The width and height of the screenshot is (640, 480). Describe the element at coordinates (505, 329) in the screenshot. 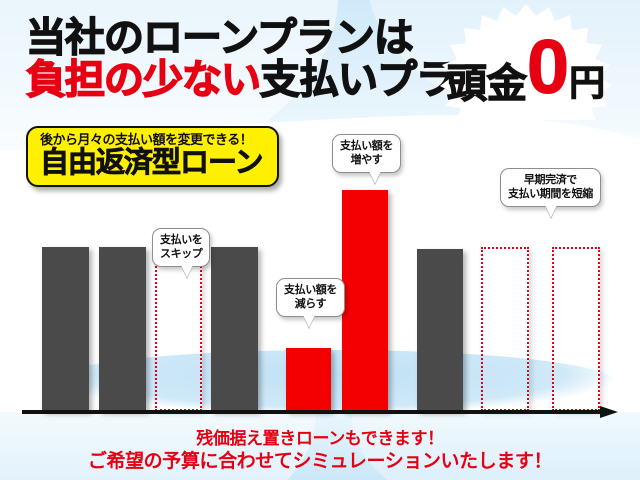

I see `bar-8-shortened` at that location.